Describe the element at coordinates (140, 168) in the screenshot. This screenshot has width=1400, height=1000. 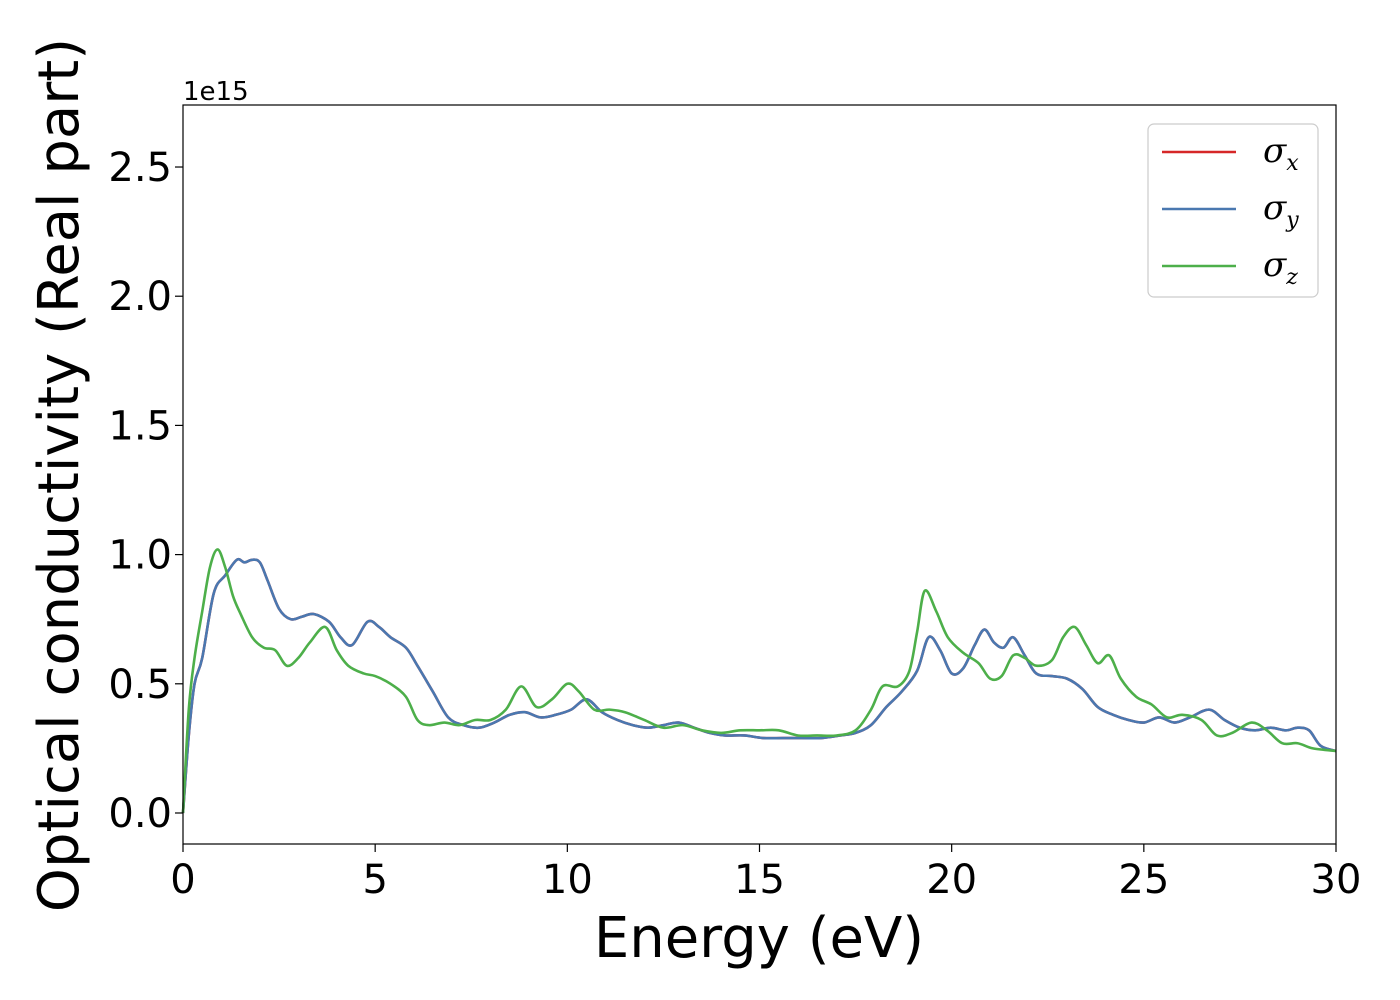
I see `y-tick-label: 2.5` at that location.